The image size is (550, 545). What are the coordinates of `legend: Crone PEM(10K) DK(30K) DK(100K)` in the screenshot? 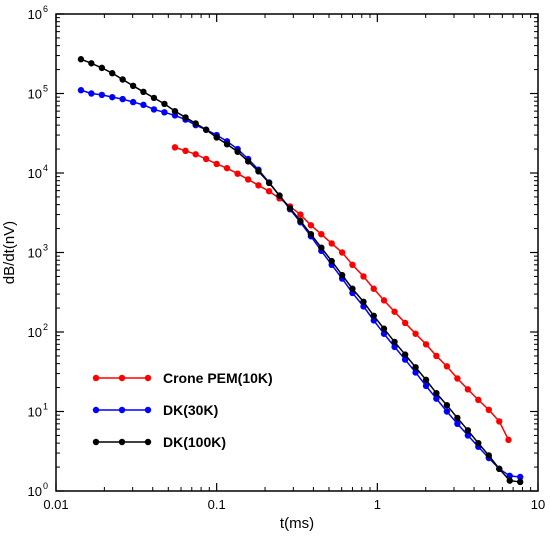 It's located at (182, 410).